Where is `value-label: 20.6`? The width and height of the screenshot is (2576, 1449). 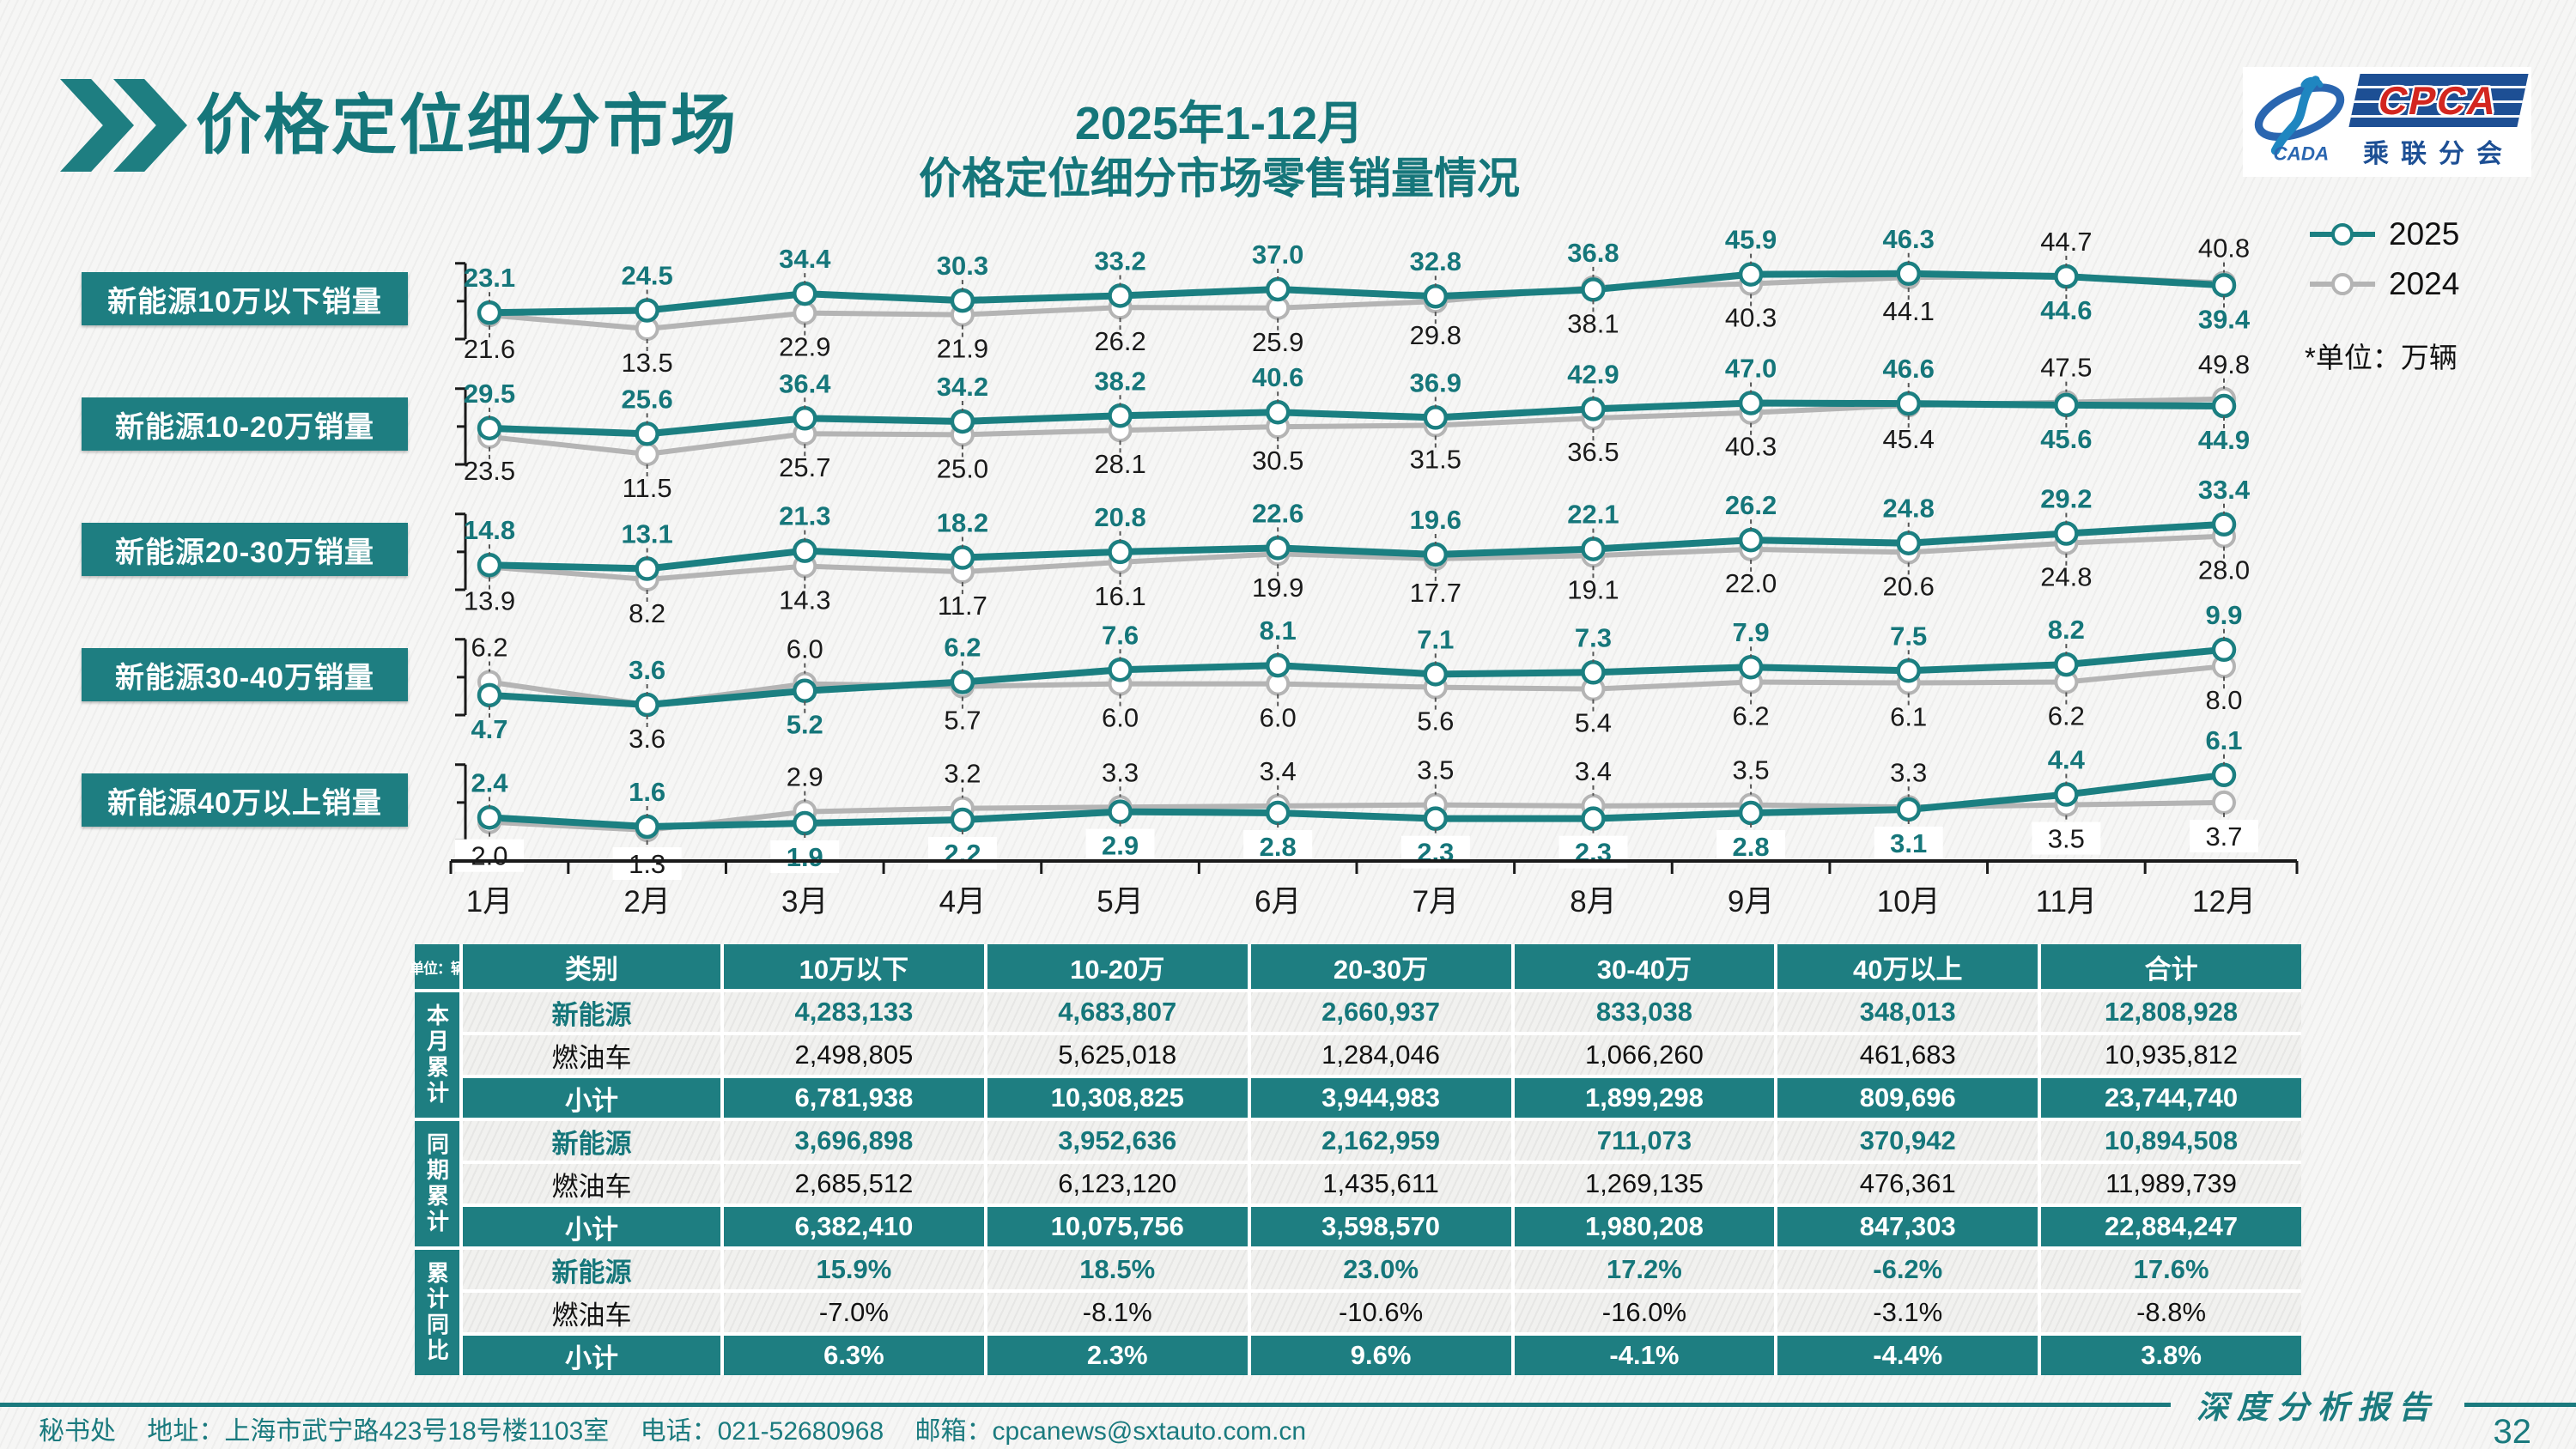 value-label: 20.6 is located at coordinates (1909, 586).